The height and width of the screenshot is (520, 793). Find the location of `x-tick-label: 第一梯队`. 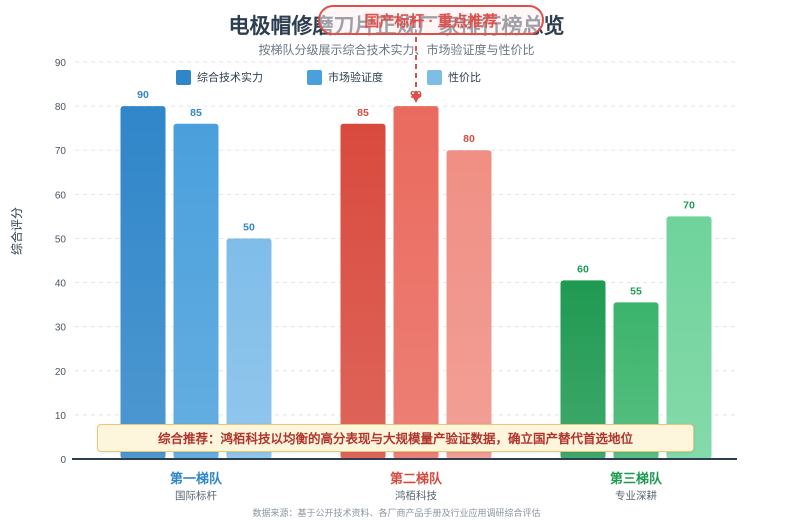

x-tick-label: 第一梯队 is located at coordinates (196, 478).